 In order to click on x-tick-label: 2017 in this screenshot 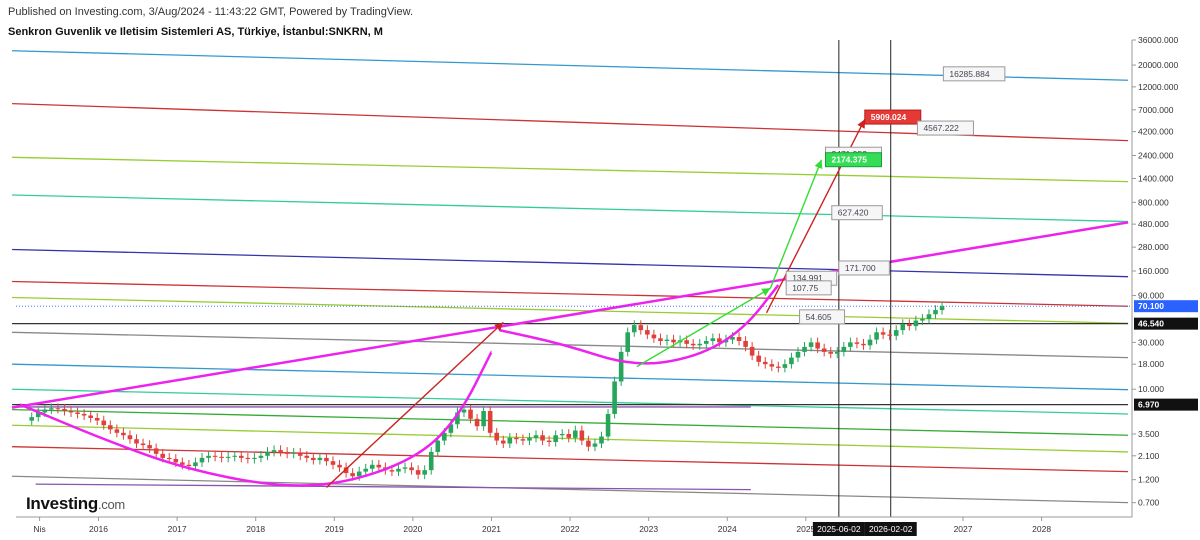, I will do `click(177, 529)`.